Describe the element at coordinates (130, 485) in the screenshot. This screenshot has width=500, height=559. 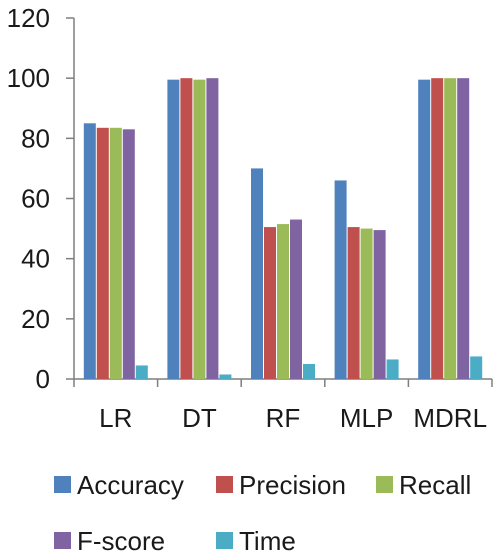
I see `legend-label: Accuracy` at that location.